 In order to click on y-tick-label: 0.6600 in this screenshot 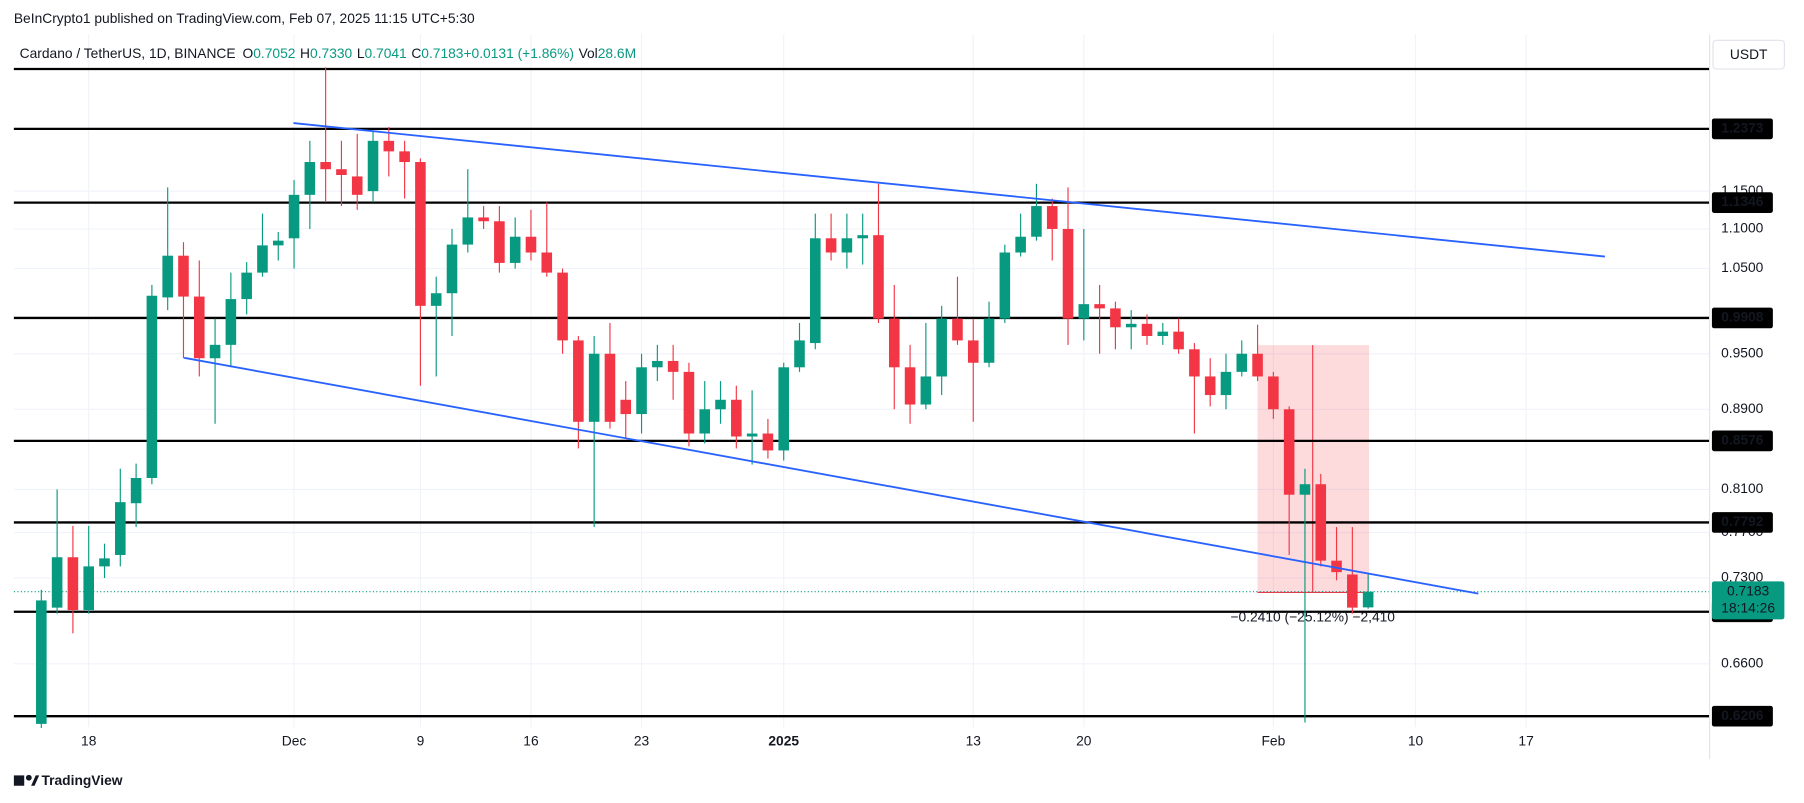, I will do `click(1742, 662)`.